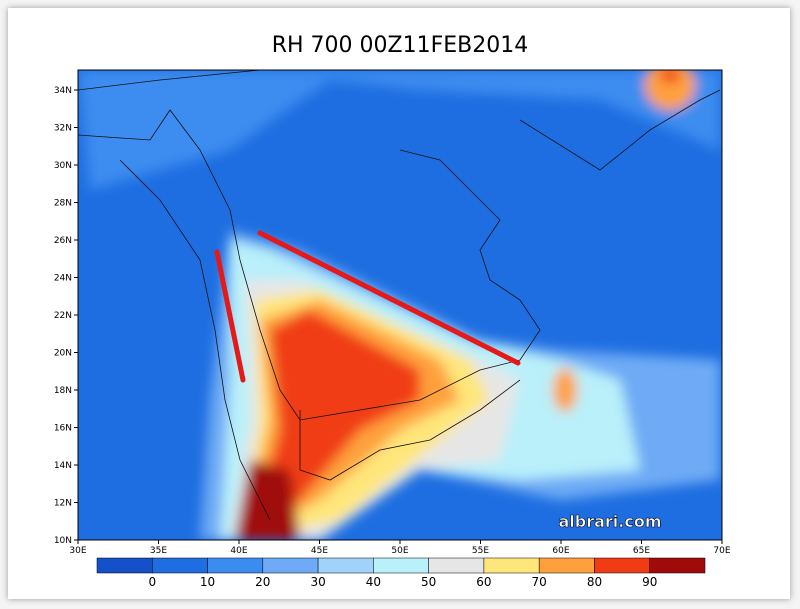  Describe the element at coordinates (63, 166) in the screenshot. I see `lat-label: 30N` at that location.